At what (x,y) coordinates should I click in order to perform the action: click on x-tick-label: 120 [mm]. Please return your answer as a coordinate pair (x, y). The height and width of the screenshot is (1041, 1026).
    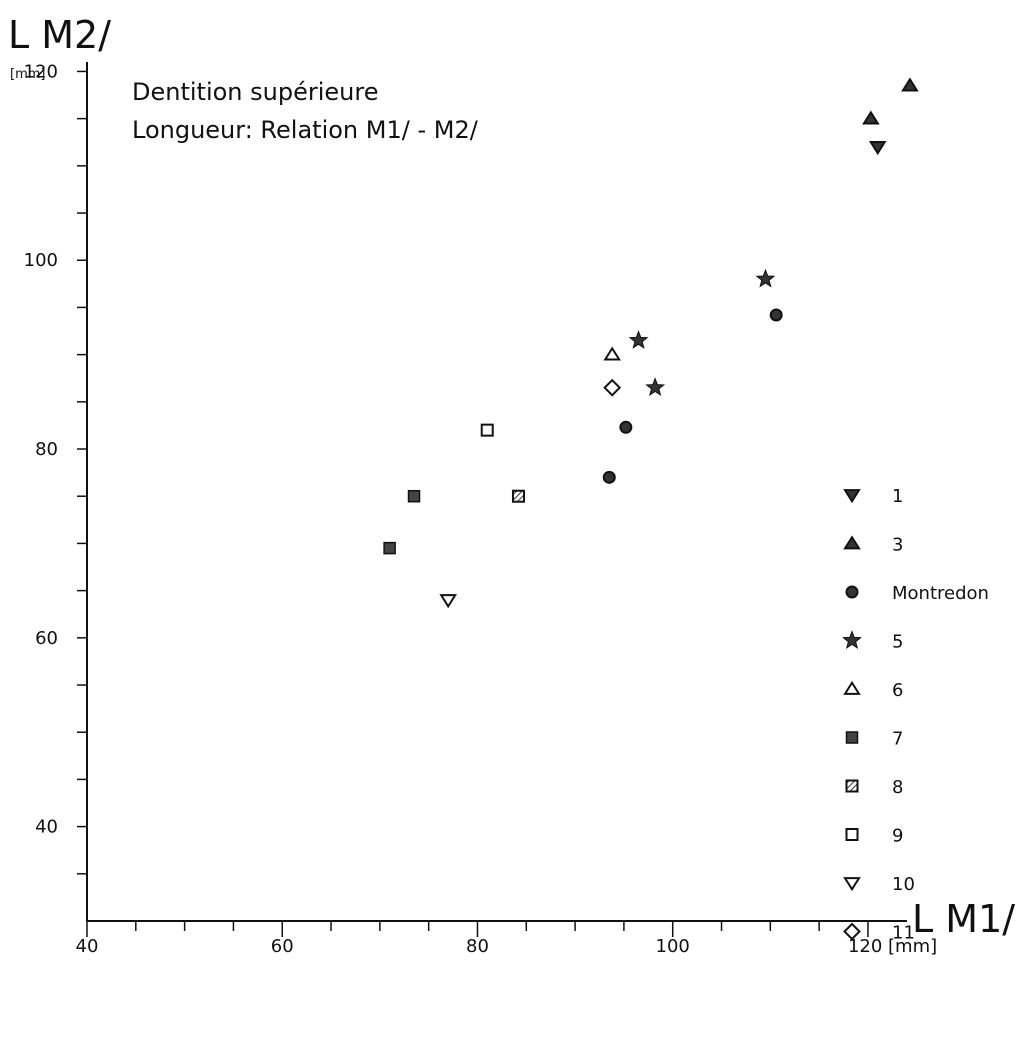
    Looking at the image, I should click on (892, 946).